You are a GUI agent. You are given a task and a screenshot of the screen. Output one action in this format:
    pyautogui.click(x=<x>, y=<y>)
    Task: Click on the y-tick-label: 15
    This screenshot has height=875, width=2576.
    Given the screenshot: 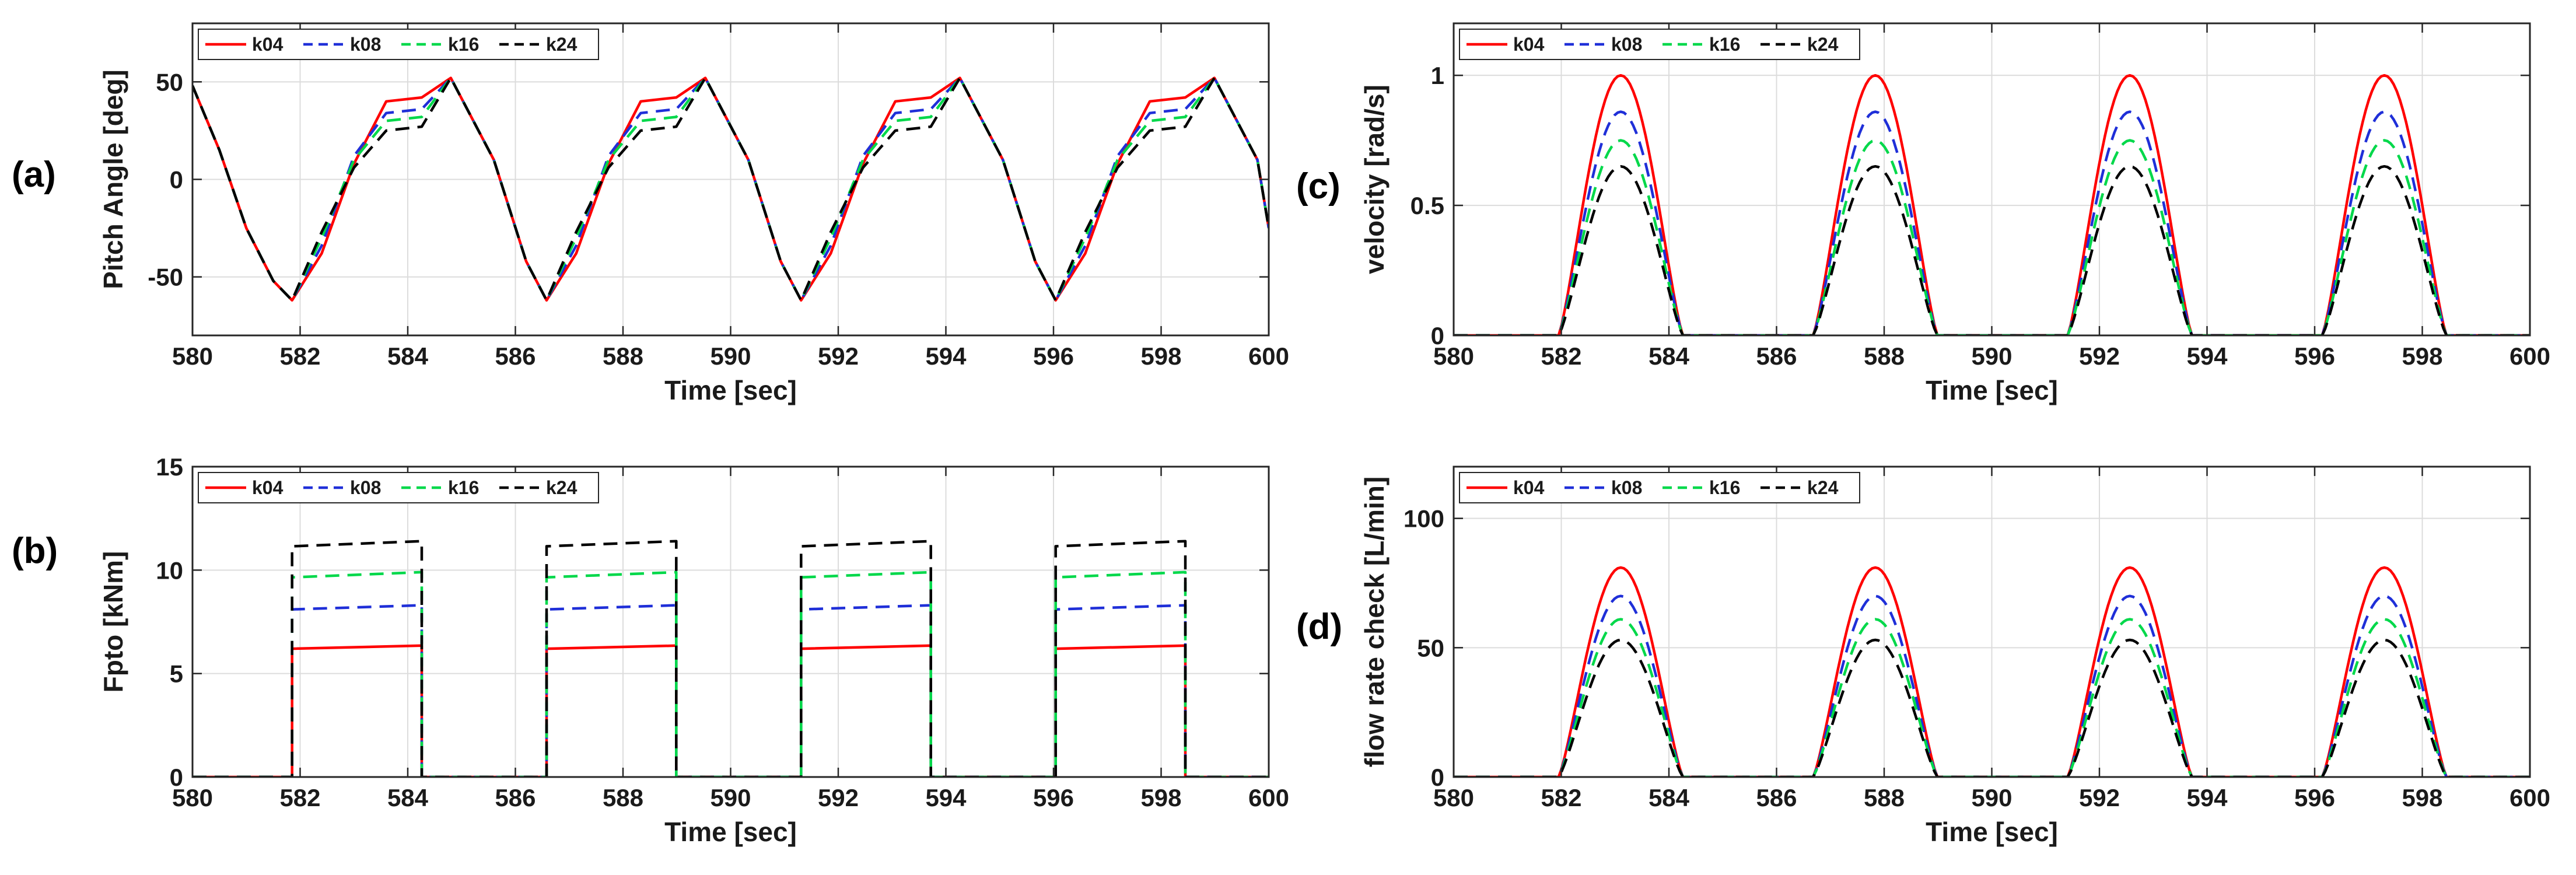 What is the action you would take?
    pyautogui.click(x=169, y=467)
    